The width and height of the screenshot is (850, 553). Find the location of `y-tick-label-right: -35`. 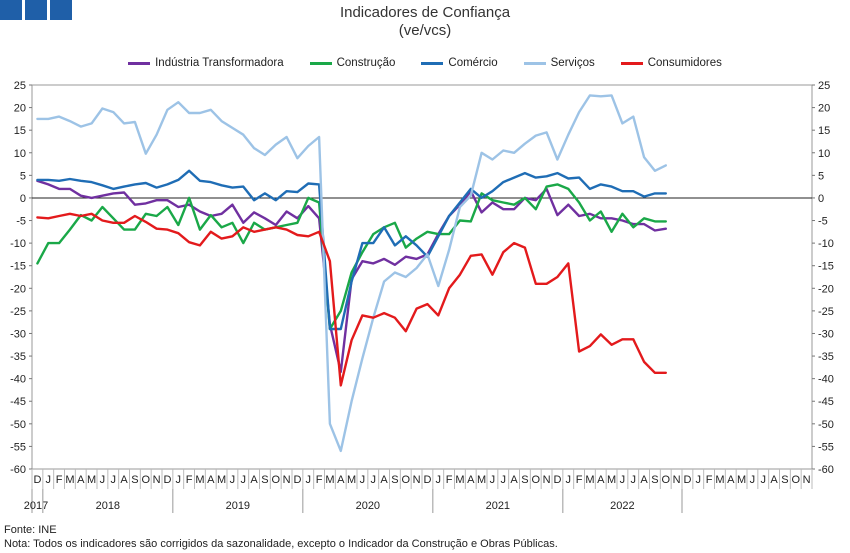

y-tick-label-right: -35 is located at coordinates (826, 357).